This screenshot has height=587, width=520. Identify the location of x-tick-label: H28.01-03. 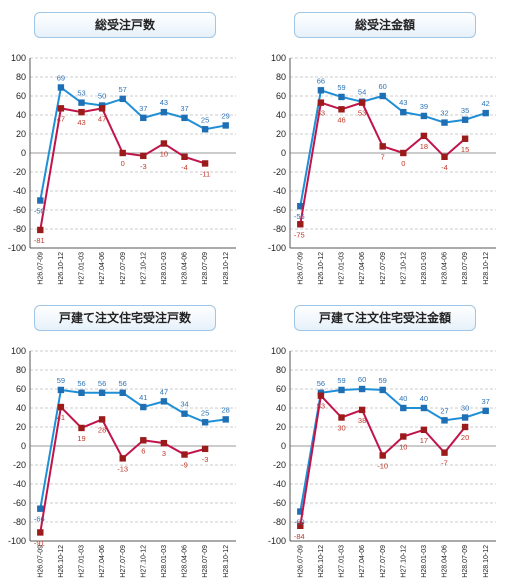
(164, 268).